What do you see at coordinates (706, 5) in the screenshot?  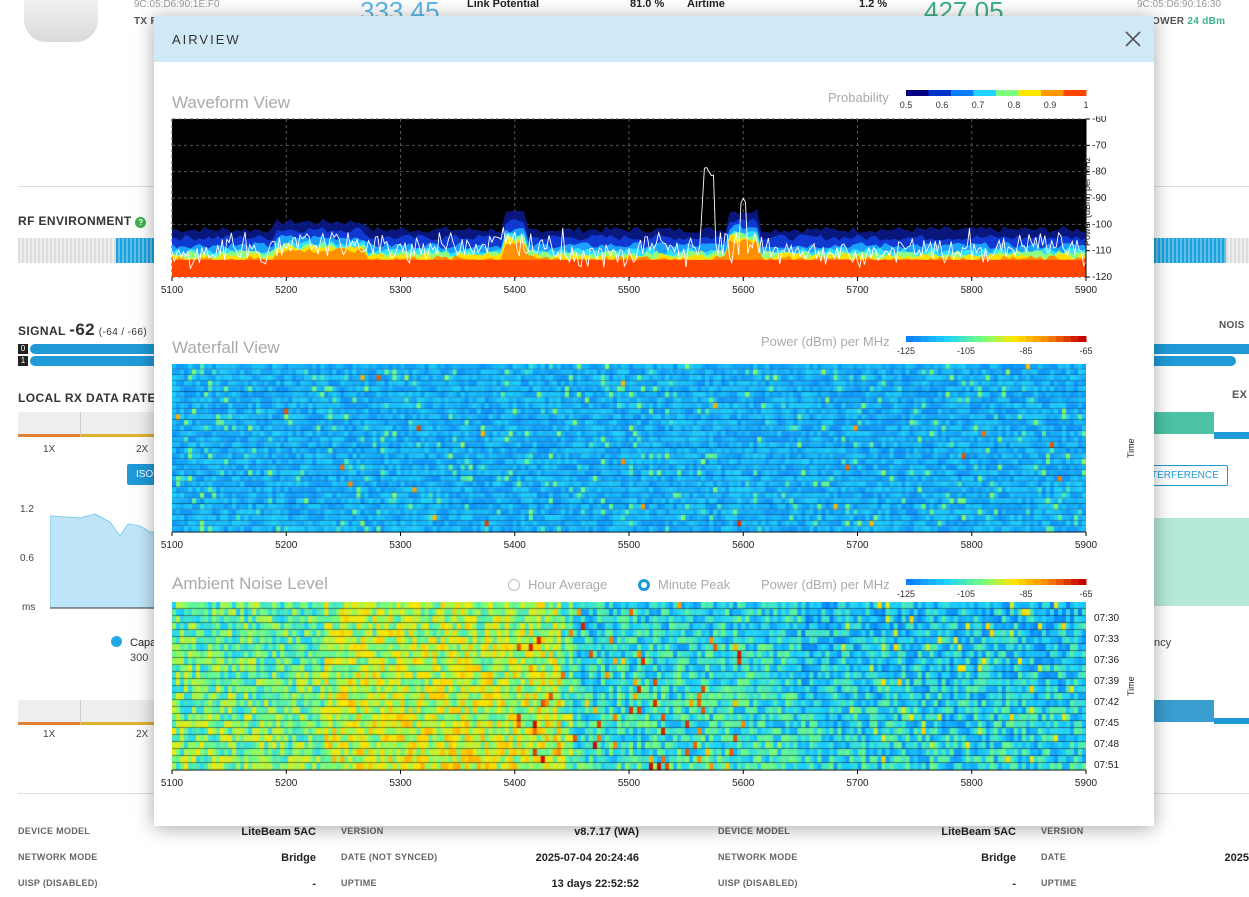 I see `airtime-label: Airtime` at bounding box center [706, 5].